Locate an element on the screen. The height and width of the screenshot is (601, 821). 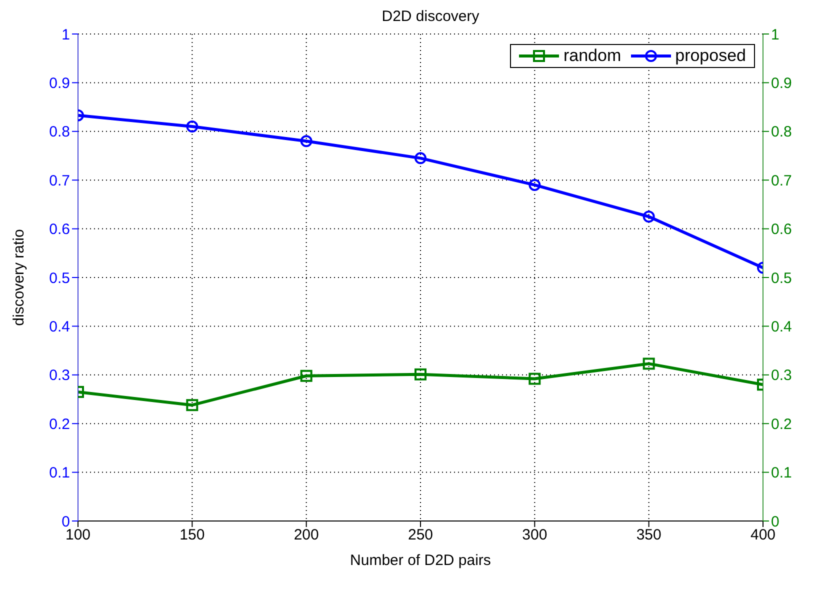
y2-tick-label: 1 is located at coordinates (775, 35).